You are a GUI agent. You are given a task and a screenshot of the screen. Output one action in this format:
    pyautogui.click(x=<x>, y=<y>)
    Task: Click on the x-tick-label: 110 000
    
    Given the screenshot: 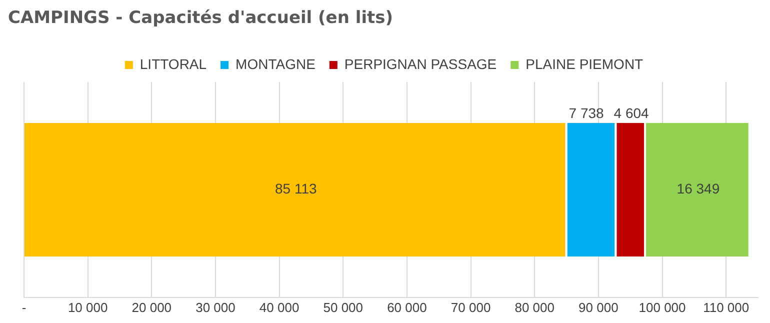 What is the action you would take?
    pyautogui.click(x=726, y=307)
    